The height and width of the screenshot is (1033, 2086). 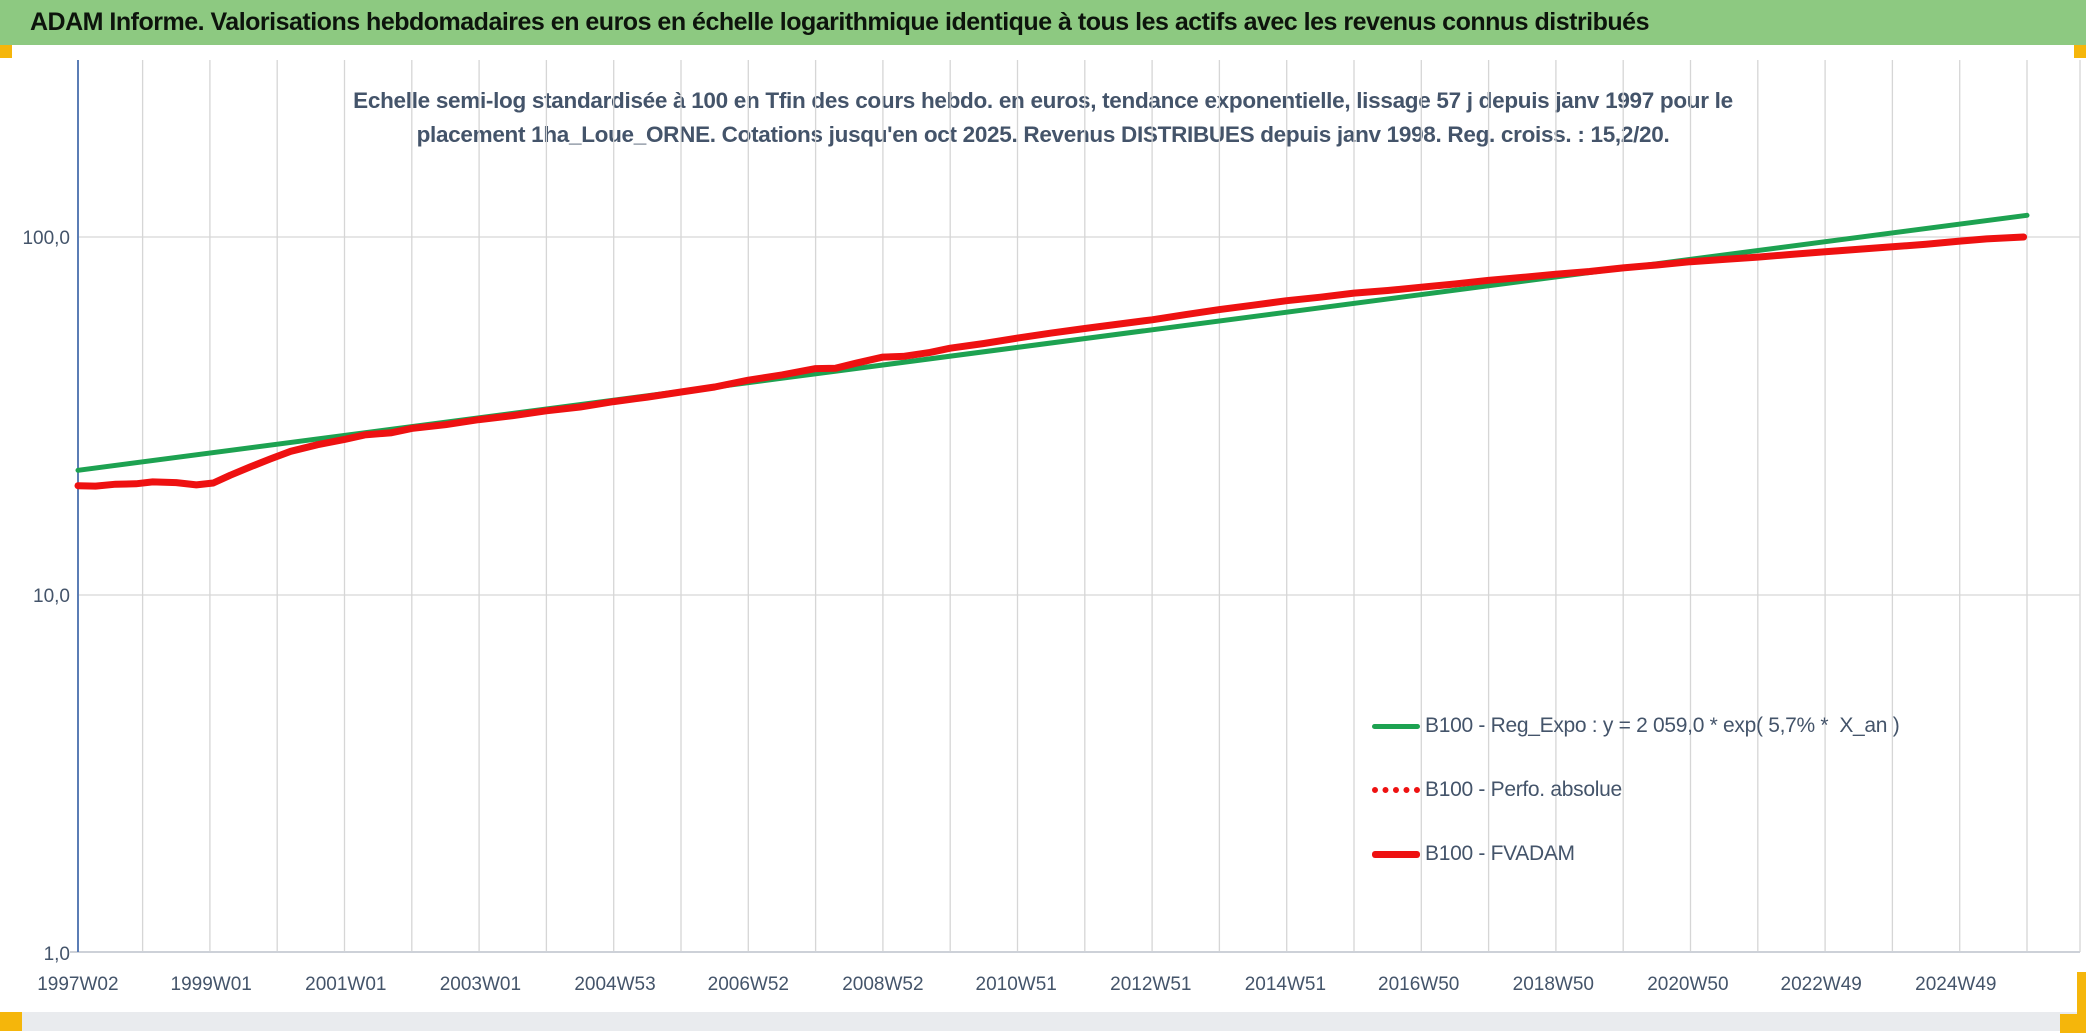 What do you see at coordinates (1150, 984) in the screenshot?
I see `x-axis-tick-label: 2012W51` at bounding box center [1150, 984].